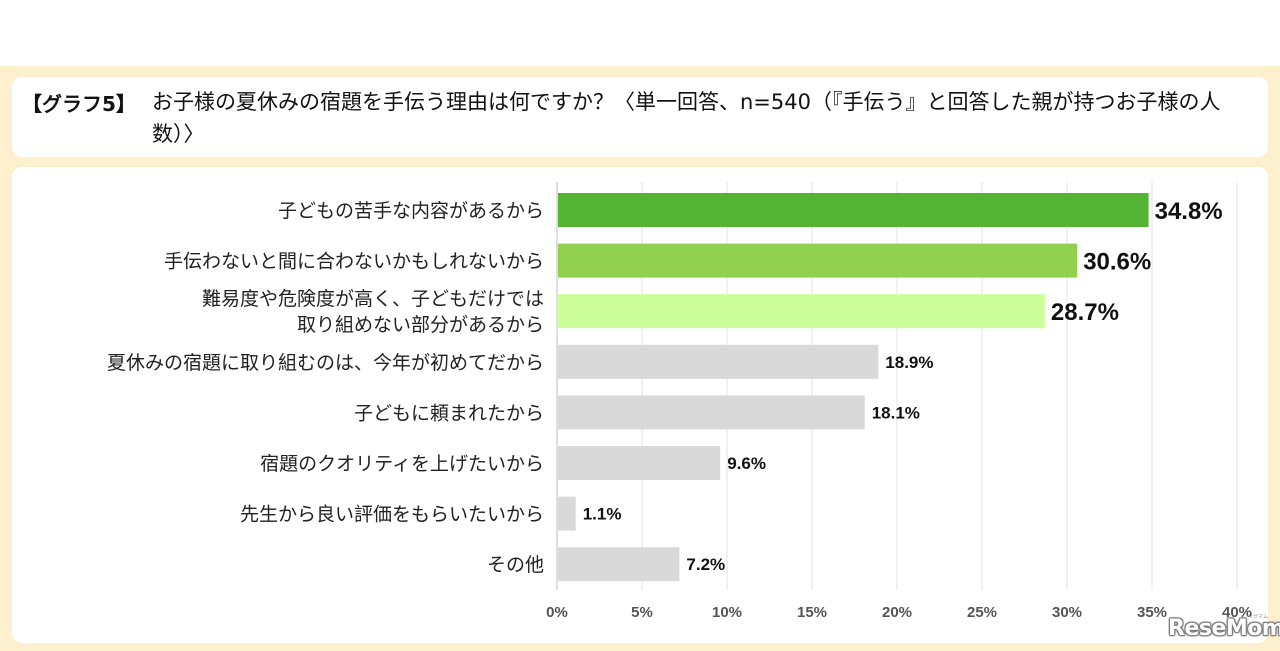  What do you see at coordinates (746, 463) in the screenshot?
I see `data-label: 9.6%` at bounding box center [746, 463].